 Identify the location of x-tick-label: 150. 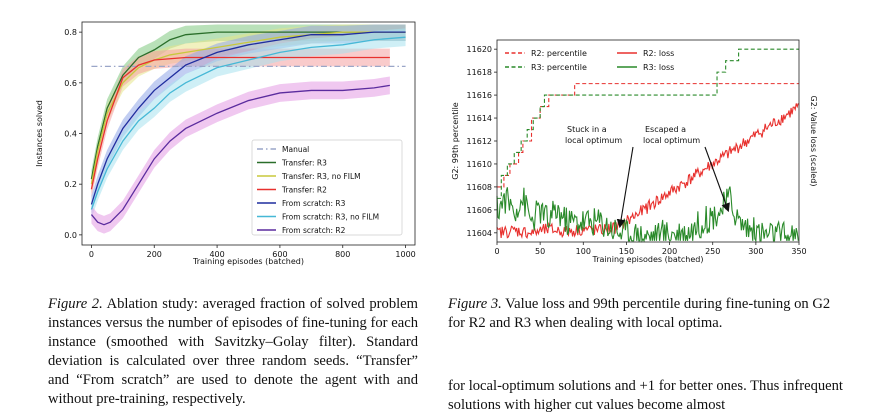
(626, 251).